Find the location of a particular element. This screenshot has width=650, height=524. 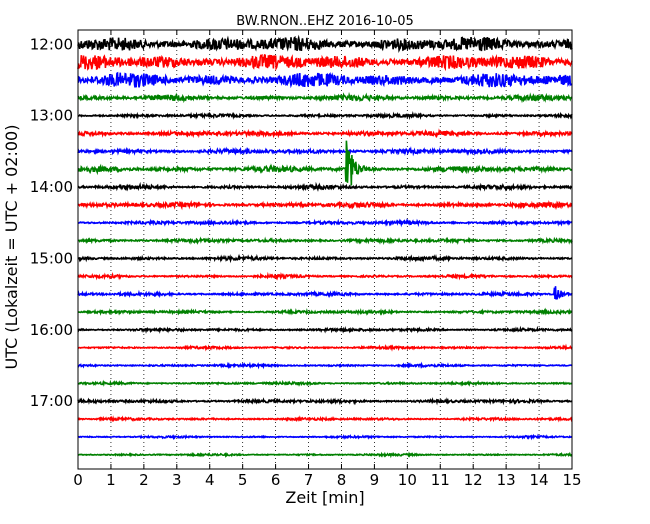

x-tick-label: 4 is located at coordinates (210, 480).